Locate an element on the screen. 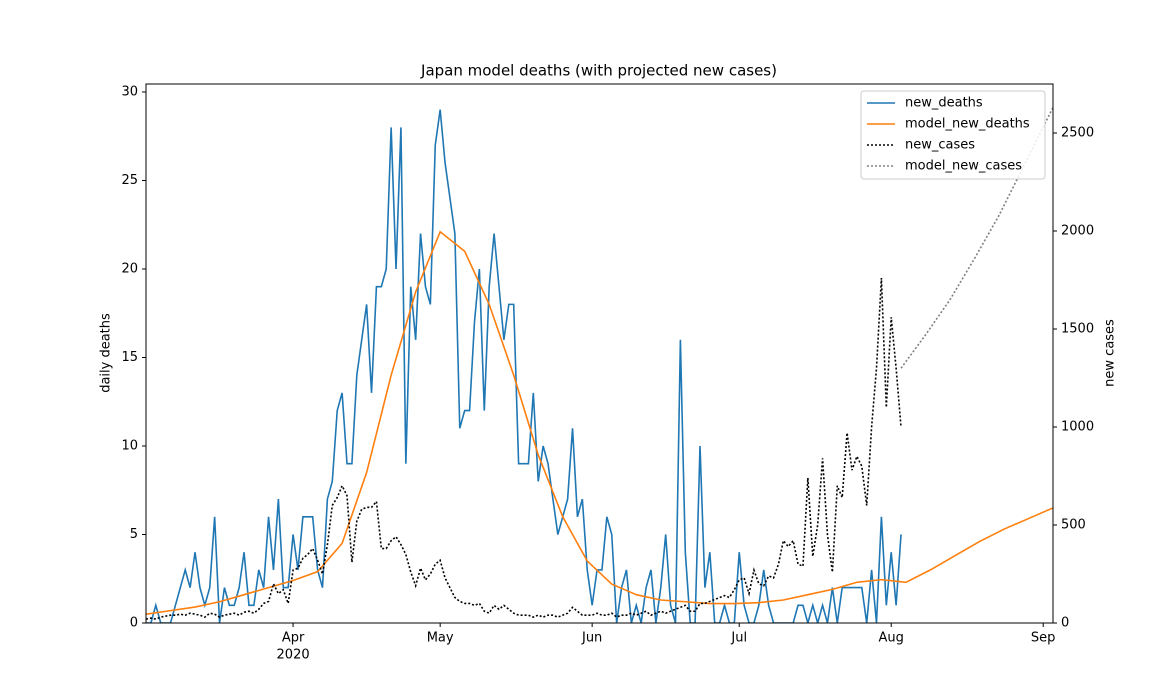 Image resolution: width=1170 pixels, height=700 pixels. y2-tick-label: 1000 is located at coordinates (1077, 427).